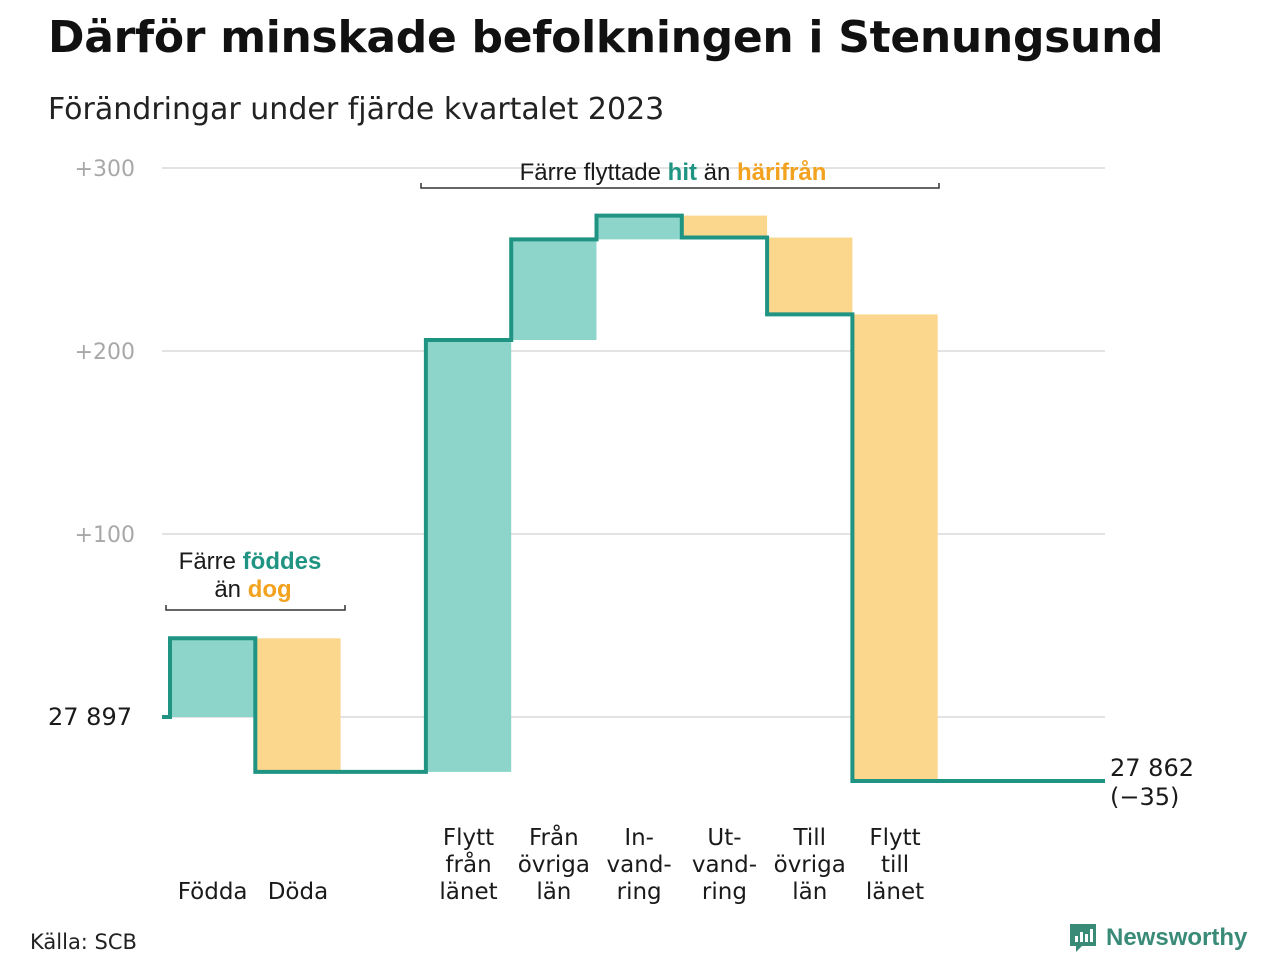 The width and height of the screenshot is (1280, 960). Describe the element at coordinates (105, 352) in the screenshot. I see `y-tick-label: +200` at that location.